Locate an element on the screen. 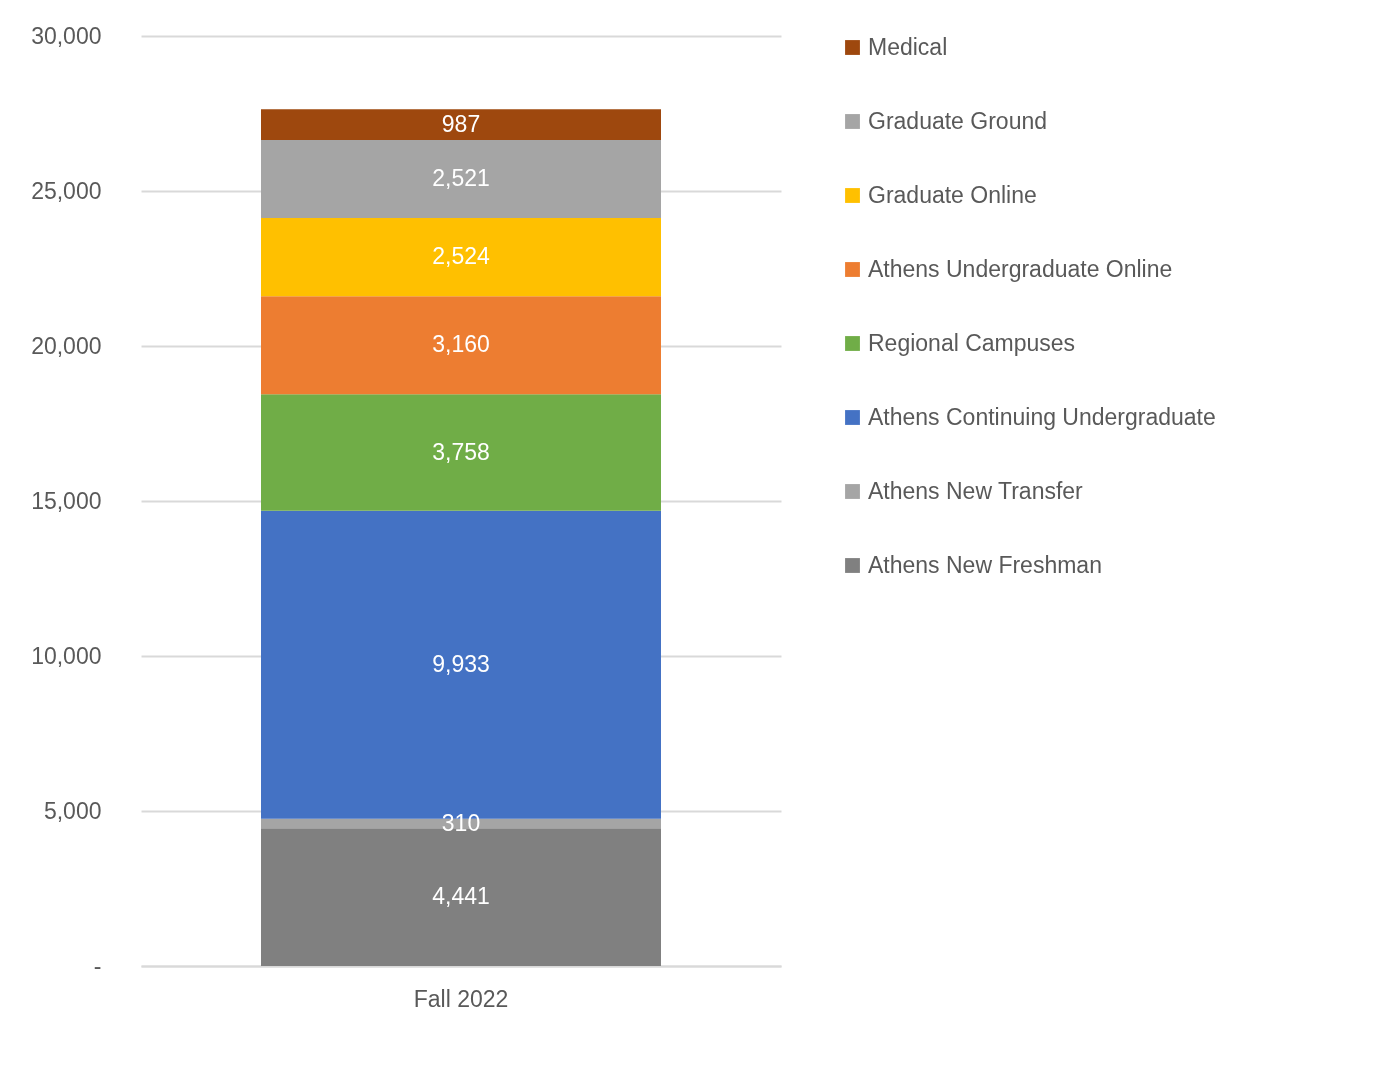 The image size is (1376, 1071). legend-label: Athens Undergraduate Online is located at coordinates (1020, 268).